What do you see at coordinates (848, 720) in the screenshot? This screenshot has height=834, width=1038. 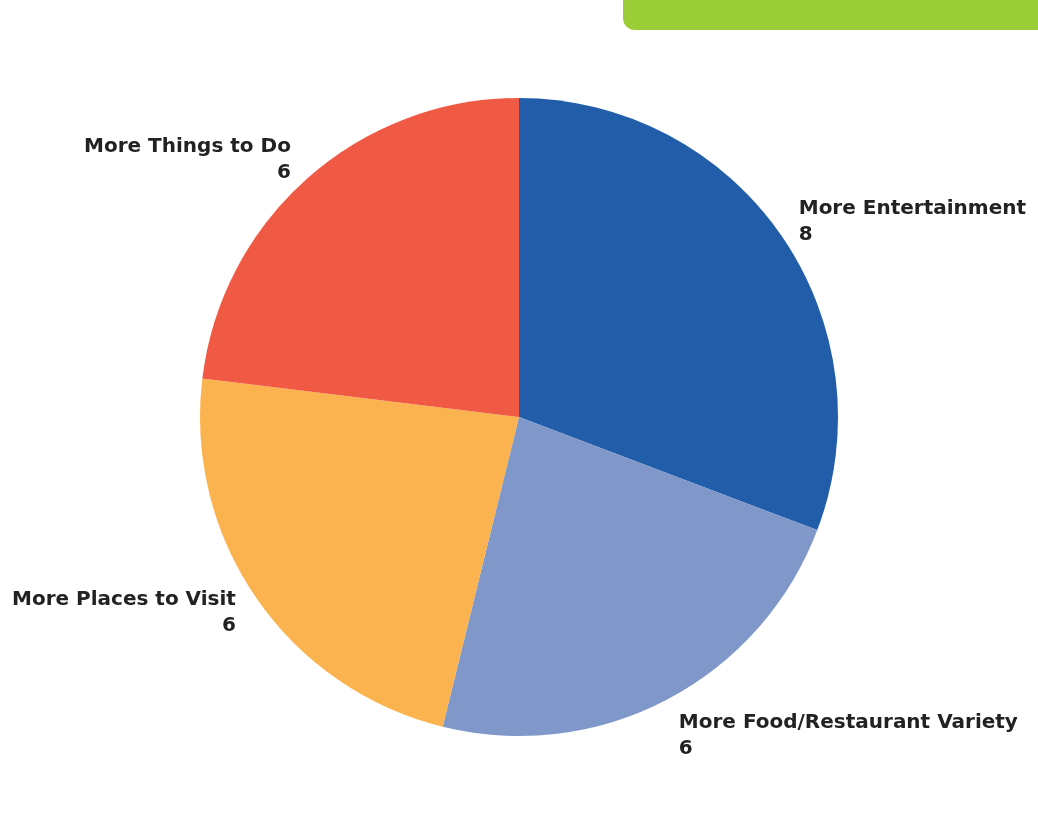 I see `slice-label: More Food/Restaurant Variety` at bounding box center [848, 720].